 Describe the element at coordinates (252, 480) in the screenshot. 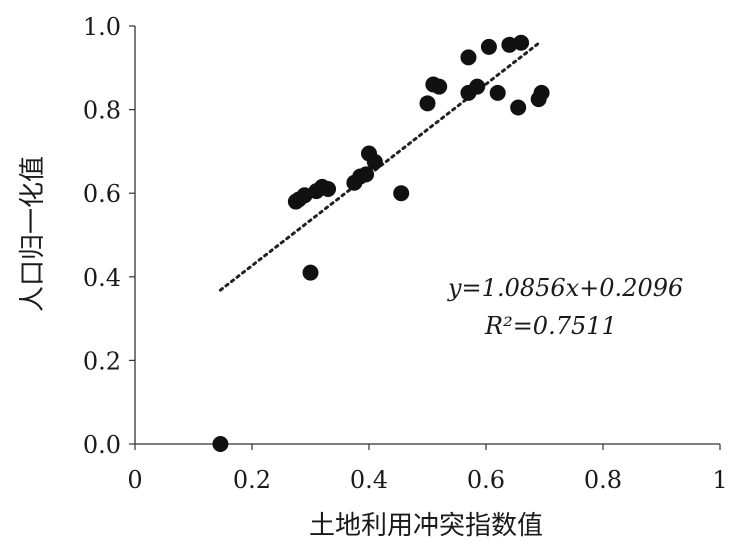

I see `x-tick-label: 0.2` at that location.